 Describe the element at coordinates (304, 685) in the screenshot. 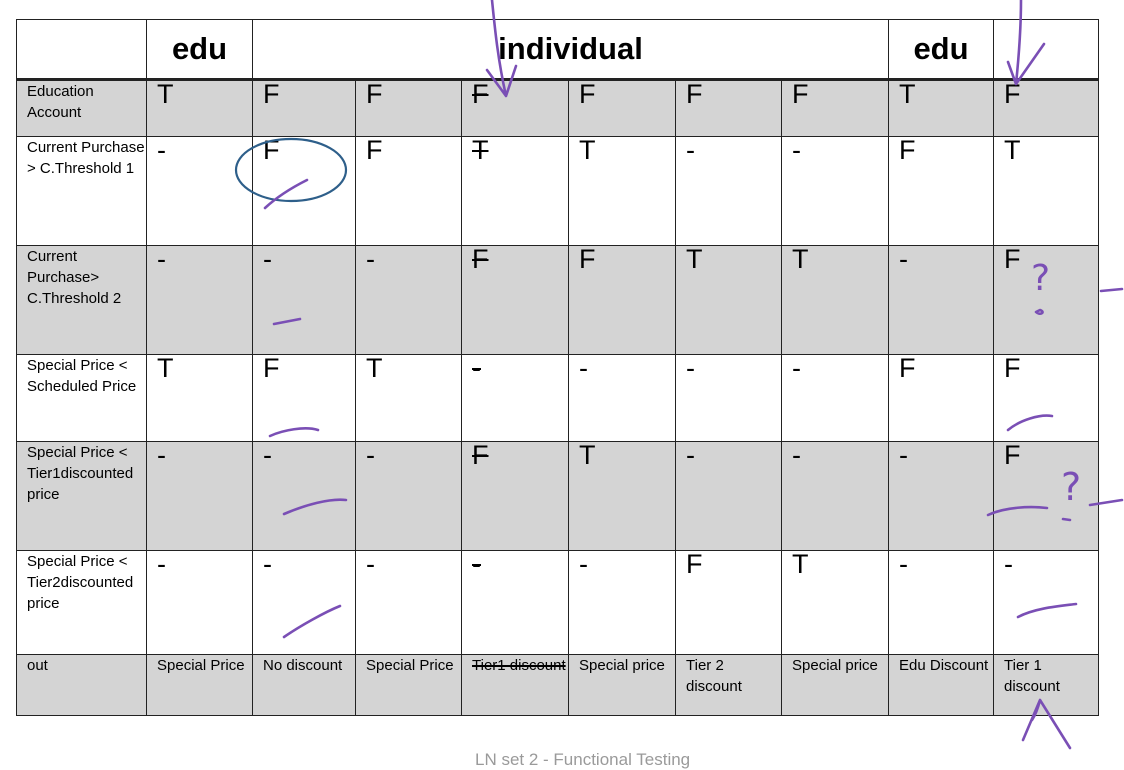

I see `output-cell: No discount` at that location.